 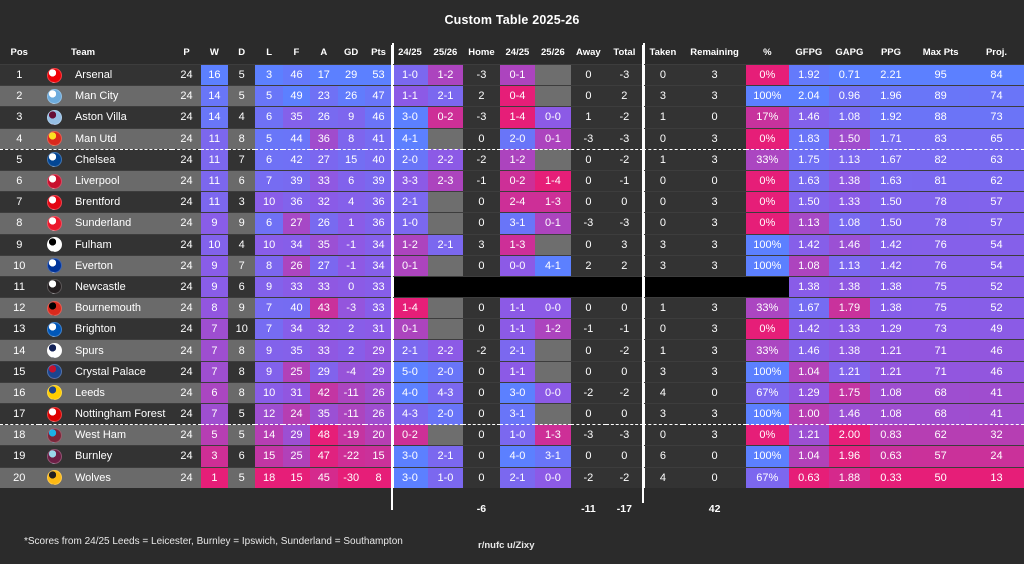 I want to click on cell-max-pts: 57, so click(x=941, y=456).